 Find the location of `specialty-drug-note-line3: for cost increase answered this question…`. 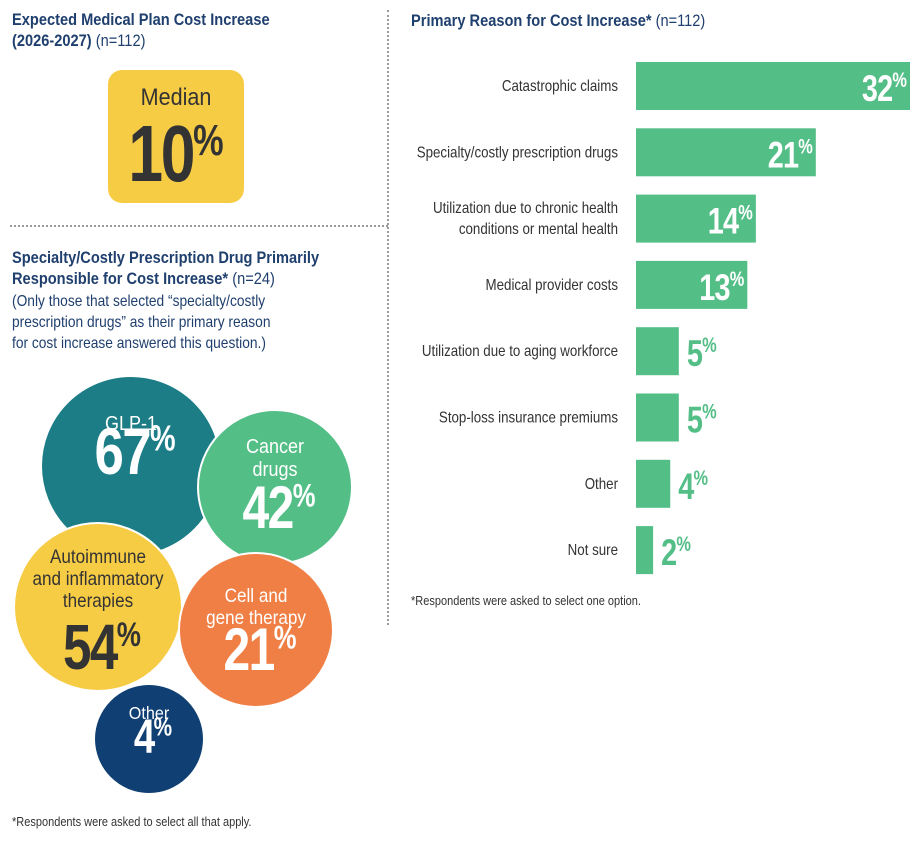

specialty-drug-note-line3: for cost increase answered this question… is located at coordinates (139, 343).